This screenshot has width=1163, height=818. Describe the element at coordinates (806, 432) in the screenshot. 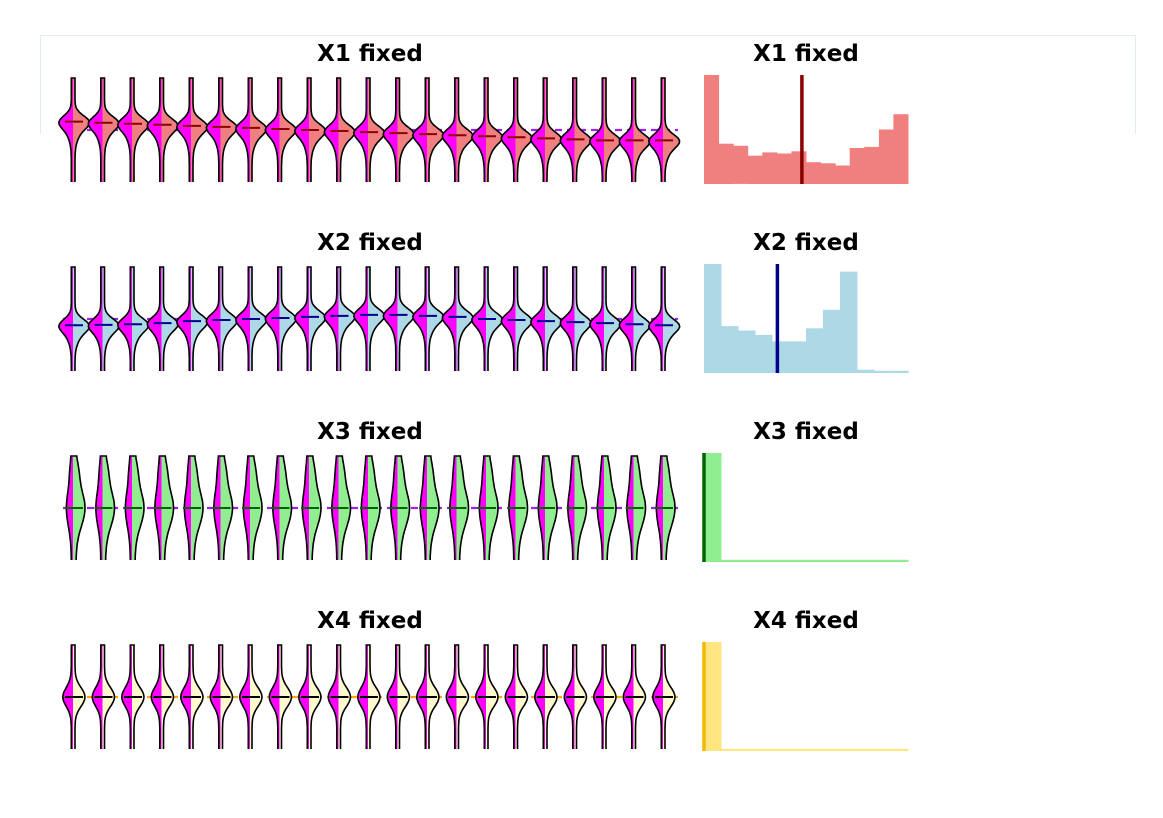

I see `row3-hist-title: X3 fixed` at that location.